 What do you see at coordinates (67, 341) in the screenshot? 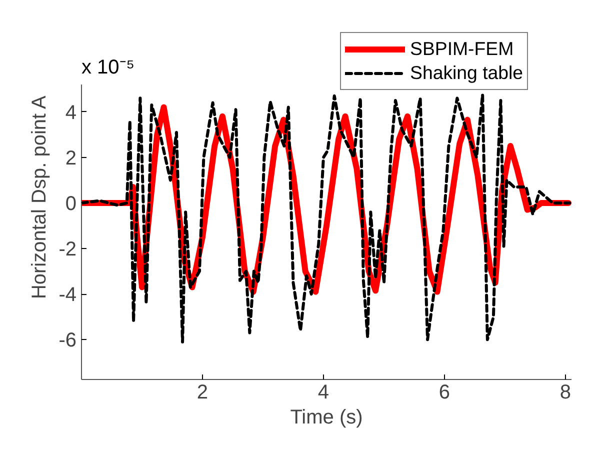
I see `y-tick-label: -6` at bounding box center [67, 341].